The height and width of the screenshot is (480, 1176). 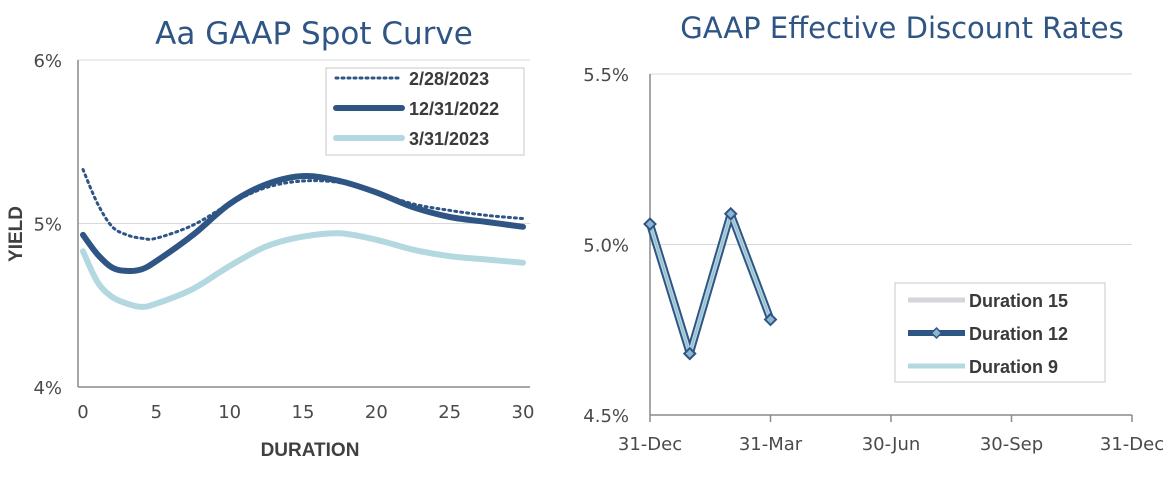 What do you see at coordinates (449, 139) in the screenshot?
I see `spot-curve-legend-label: 3/31/2023` at bounding box center [449, 139].